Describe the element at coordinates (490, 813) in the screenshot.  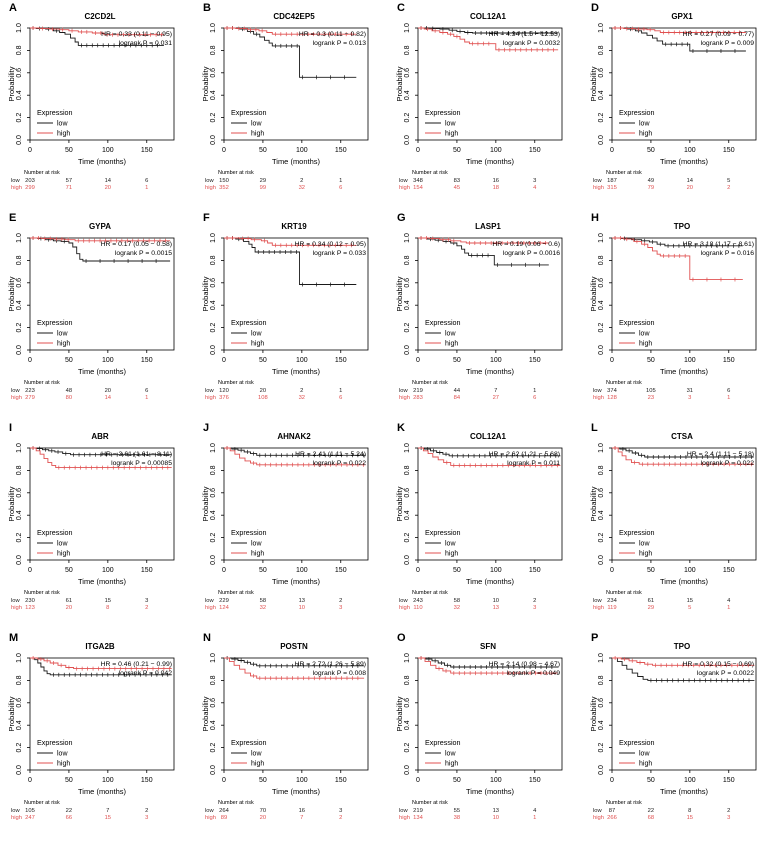
I see `risk-table-O: Number at risk low 219 55 13 4 high 134 38 10 1` at that location.